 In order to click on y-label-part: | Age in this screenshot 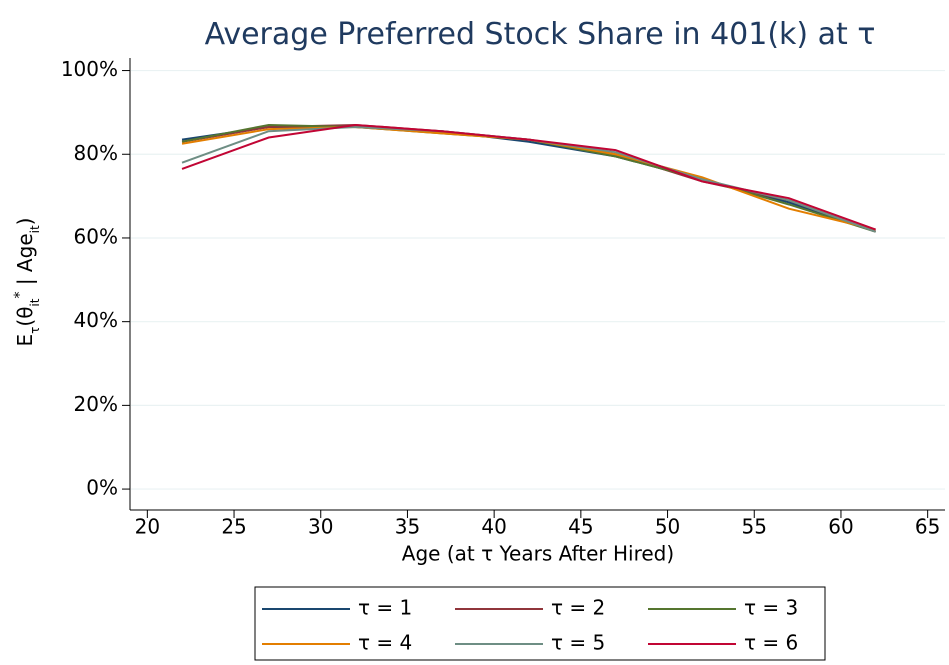, I will do `click(25, 262)`.